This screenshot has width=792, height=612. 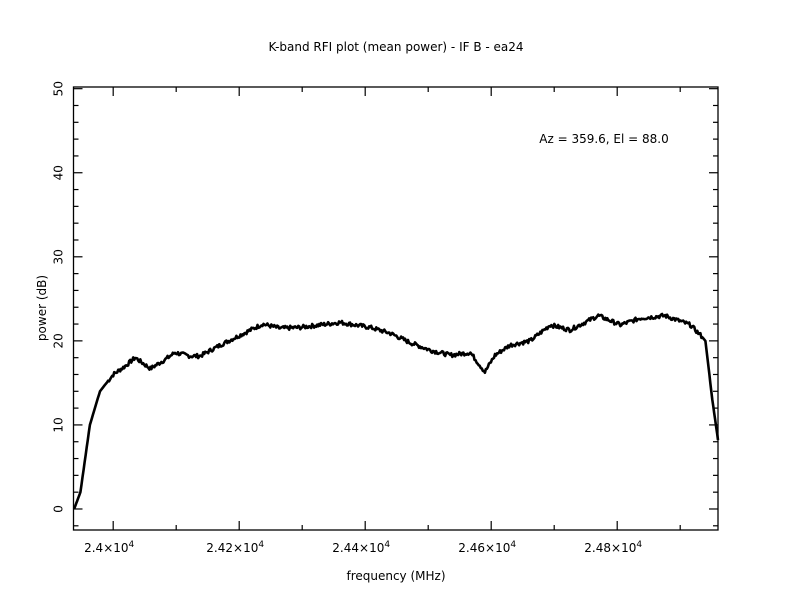 I want to click on y-tick-label: 20, so click(x=59, y=340).